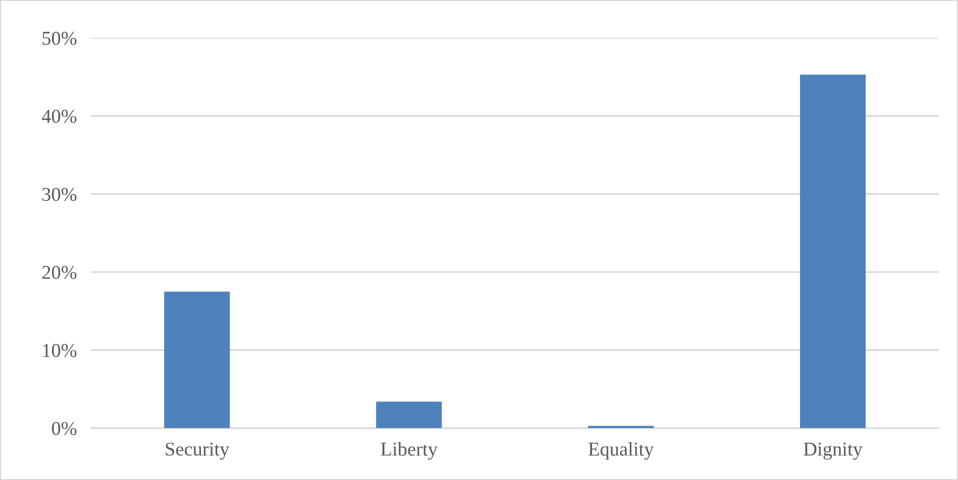  I want to click on x-tick-label: Liberty, so click(409, 451).